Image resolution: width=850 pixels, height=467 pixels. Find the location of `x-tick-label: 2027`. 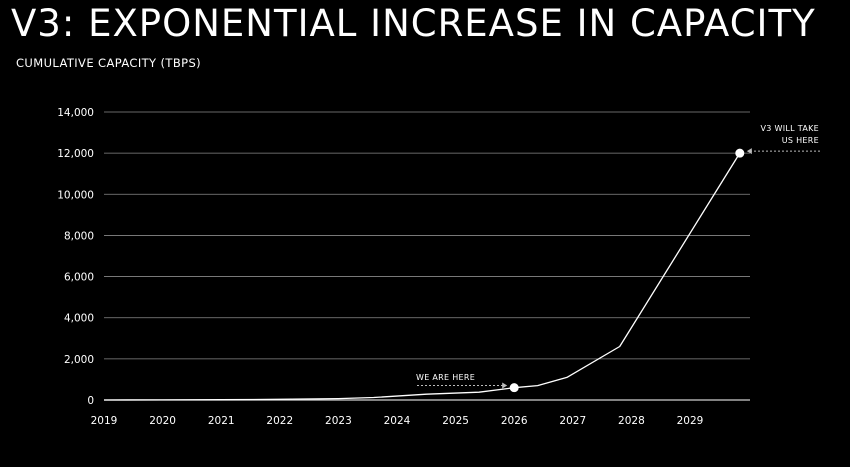

x-tick-label: 2027 is located at coordinates (572, 421).